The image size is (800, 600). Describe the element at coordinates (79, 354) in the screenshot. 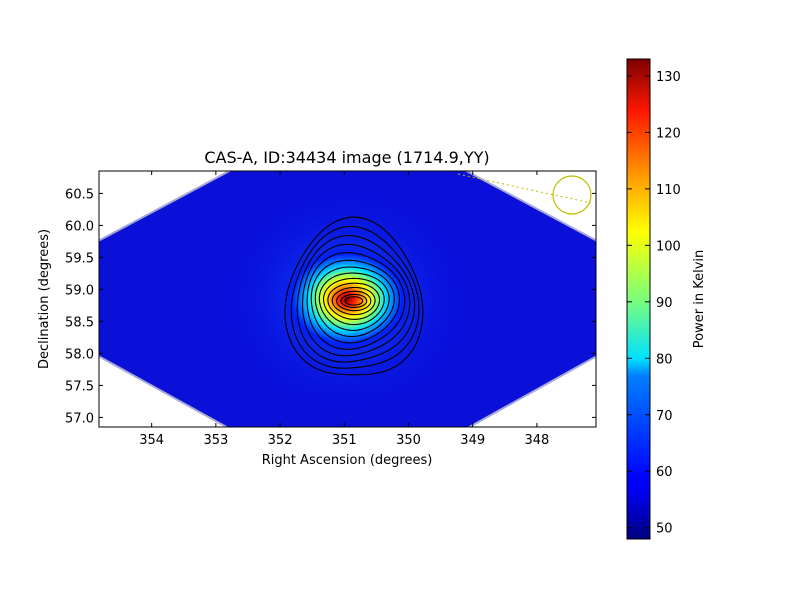

I see `y-tick-label: 58.0` at that location.